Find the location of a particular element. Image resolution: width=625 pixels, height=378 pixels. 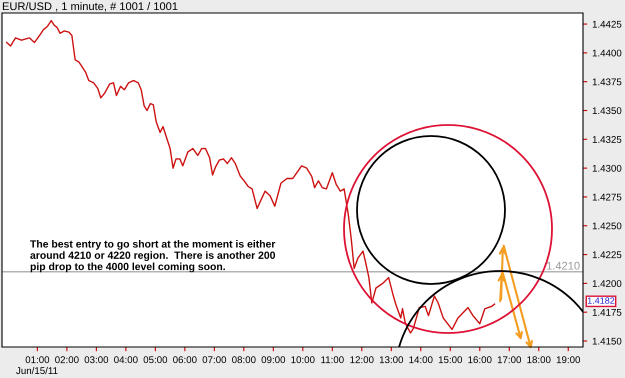

x-tick-label: 02:00 is located at coordinates (67, 360).